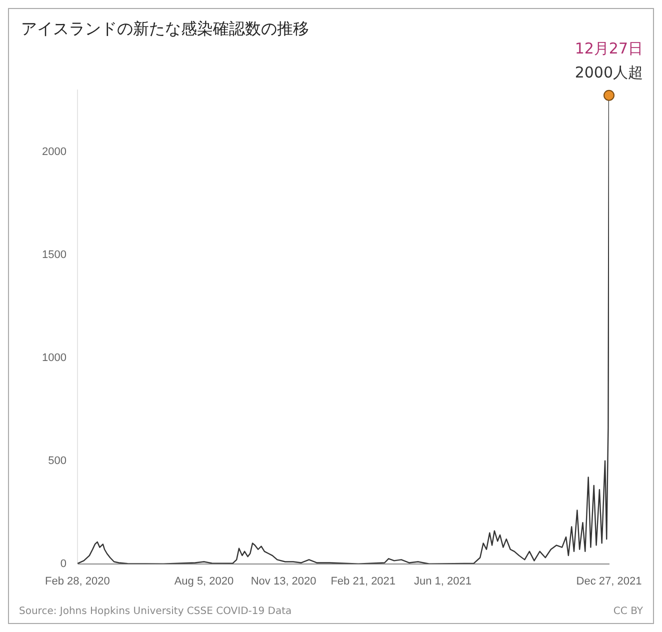  I want to click on y-tick-label: 1500, so click(54, 254).